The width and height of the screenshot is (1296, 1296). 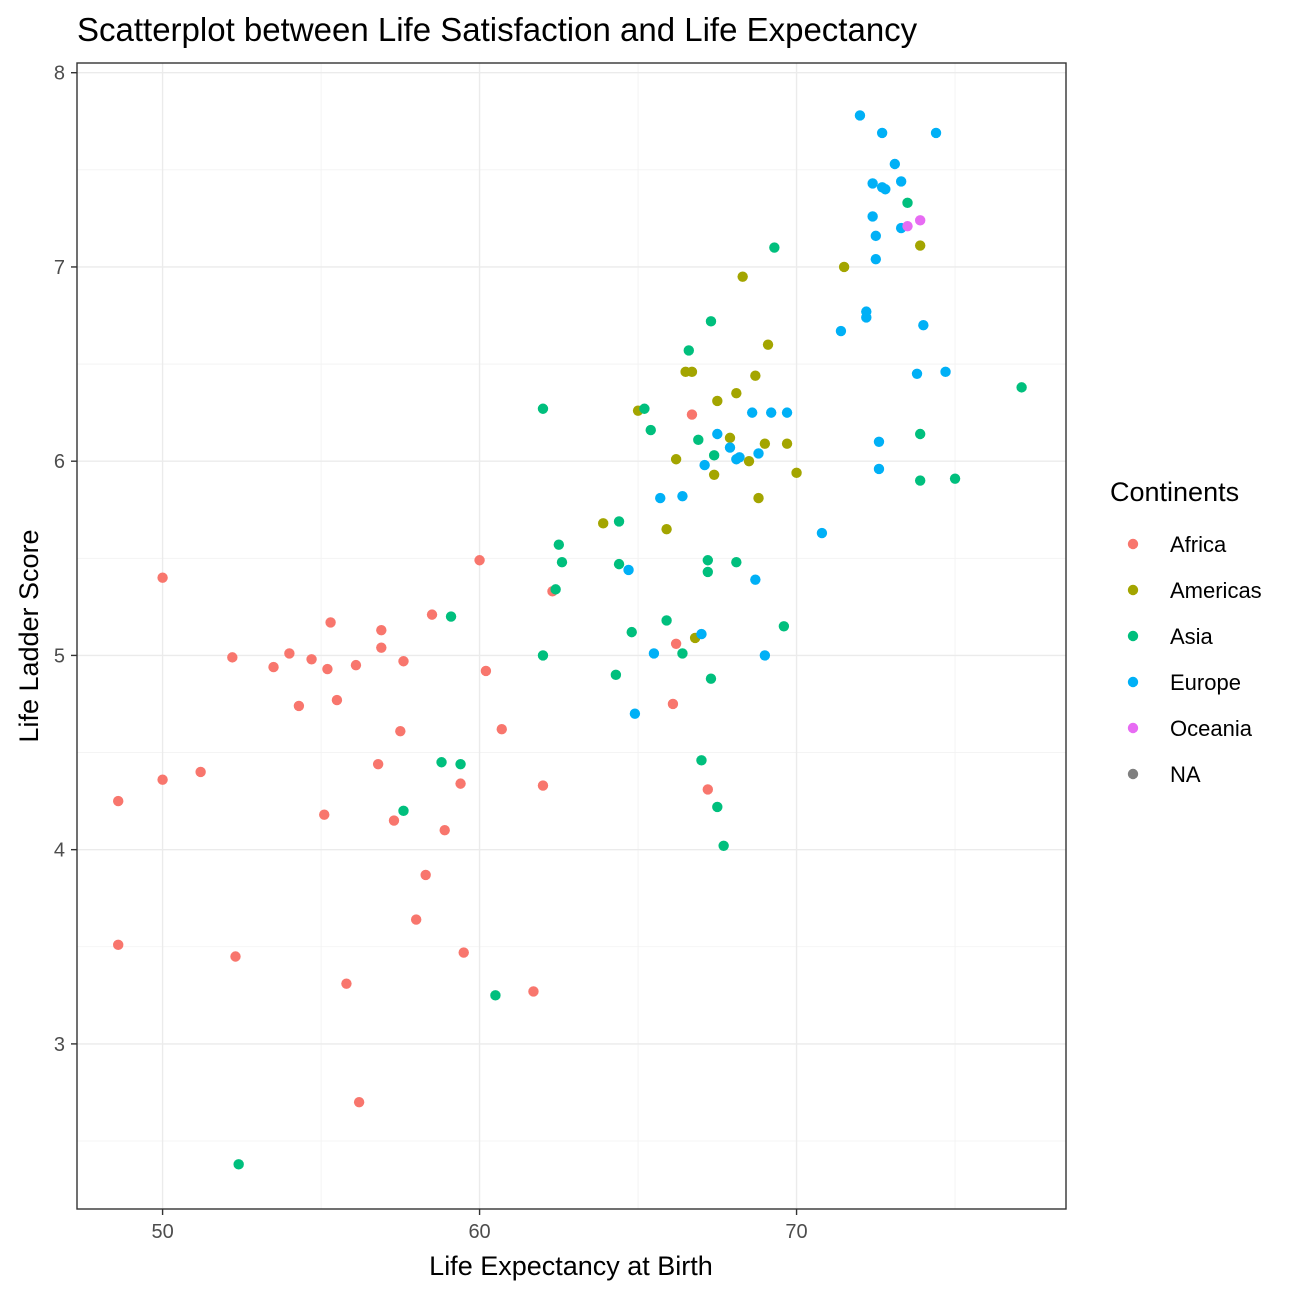 I want to click on x-tick-label: 60, so click(x=479, y=1232).